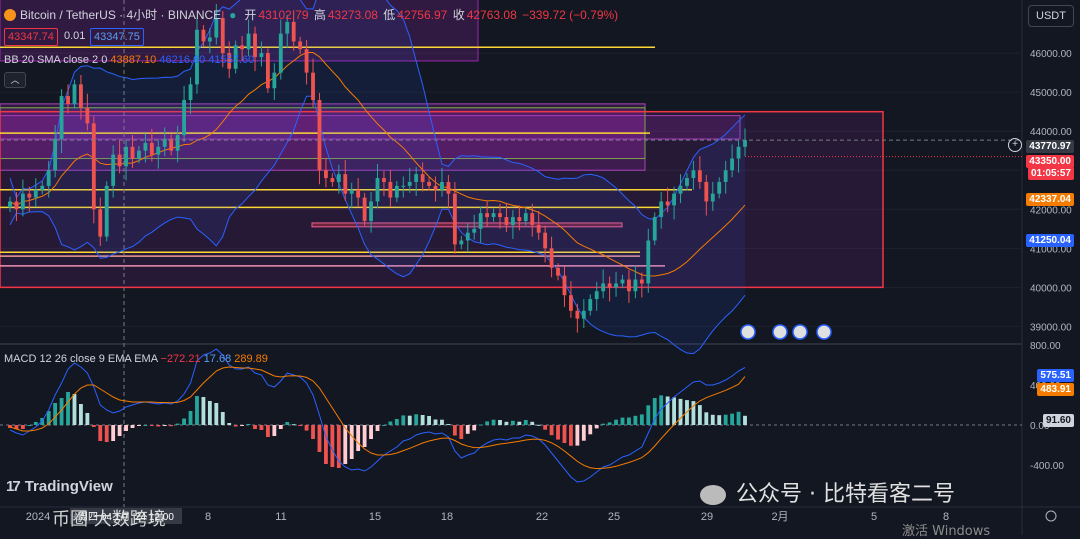 This screenshot has height=539, width=1080. I want to click on tradingview-logo: 17 TradingView, so click(59, 486).